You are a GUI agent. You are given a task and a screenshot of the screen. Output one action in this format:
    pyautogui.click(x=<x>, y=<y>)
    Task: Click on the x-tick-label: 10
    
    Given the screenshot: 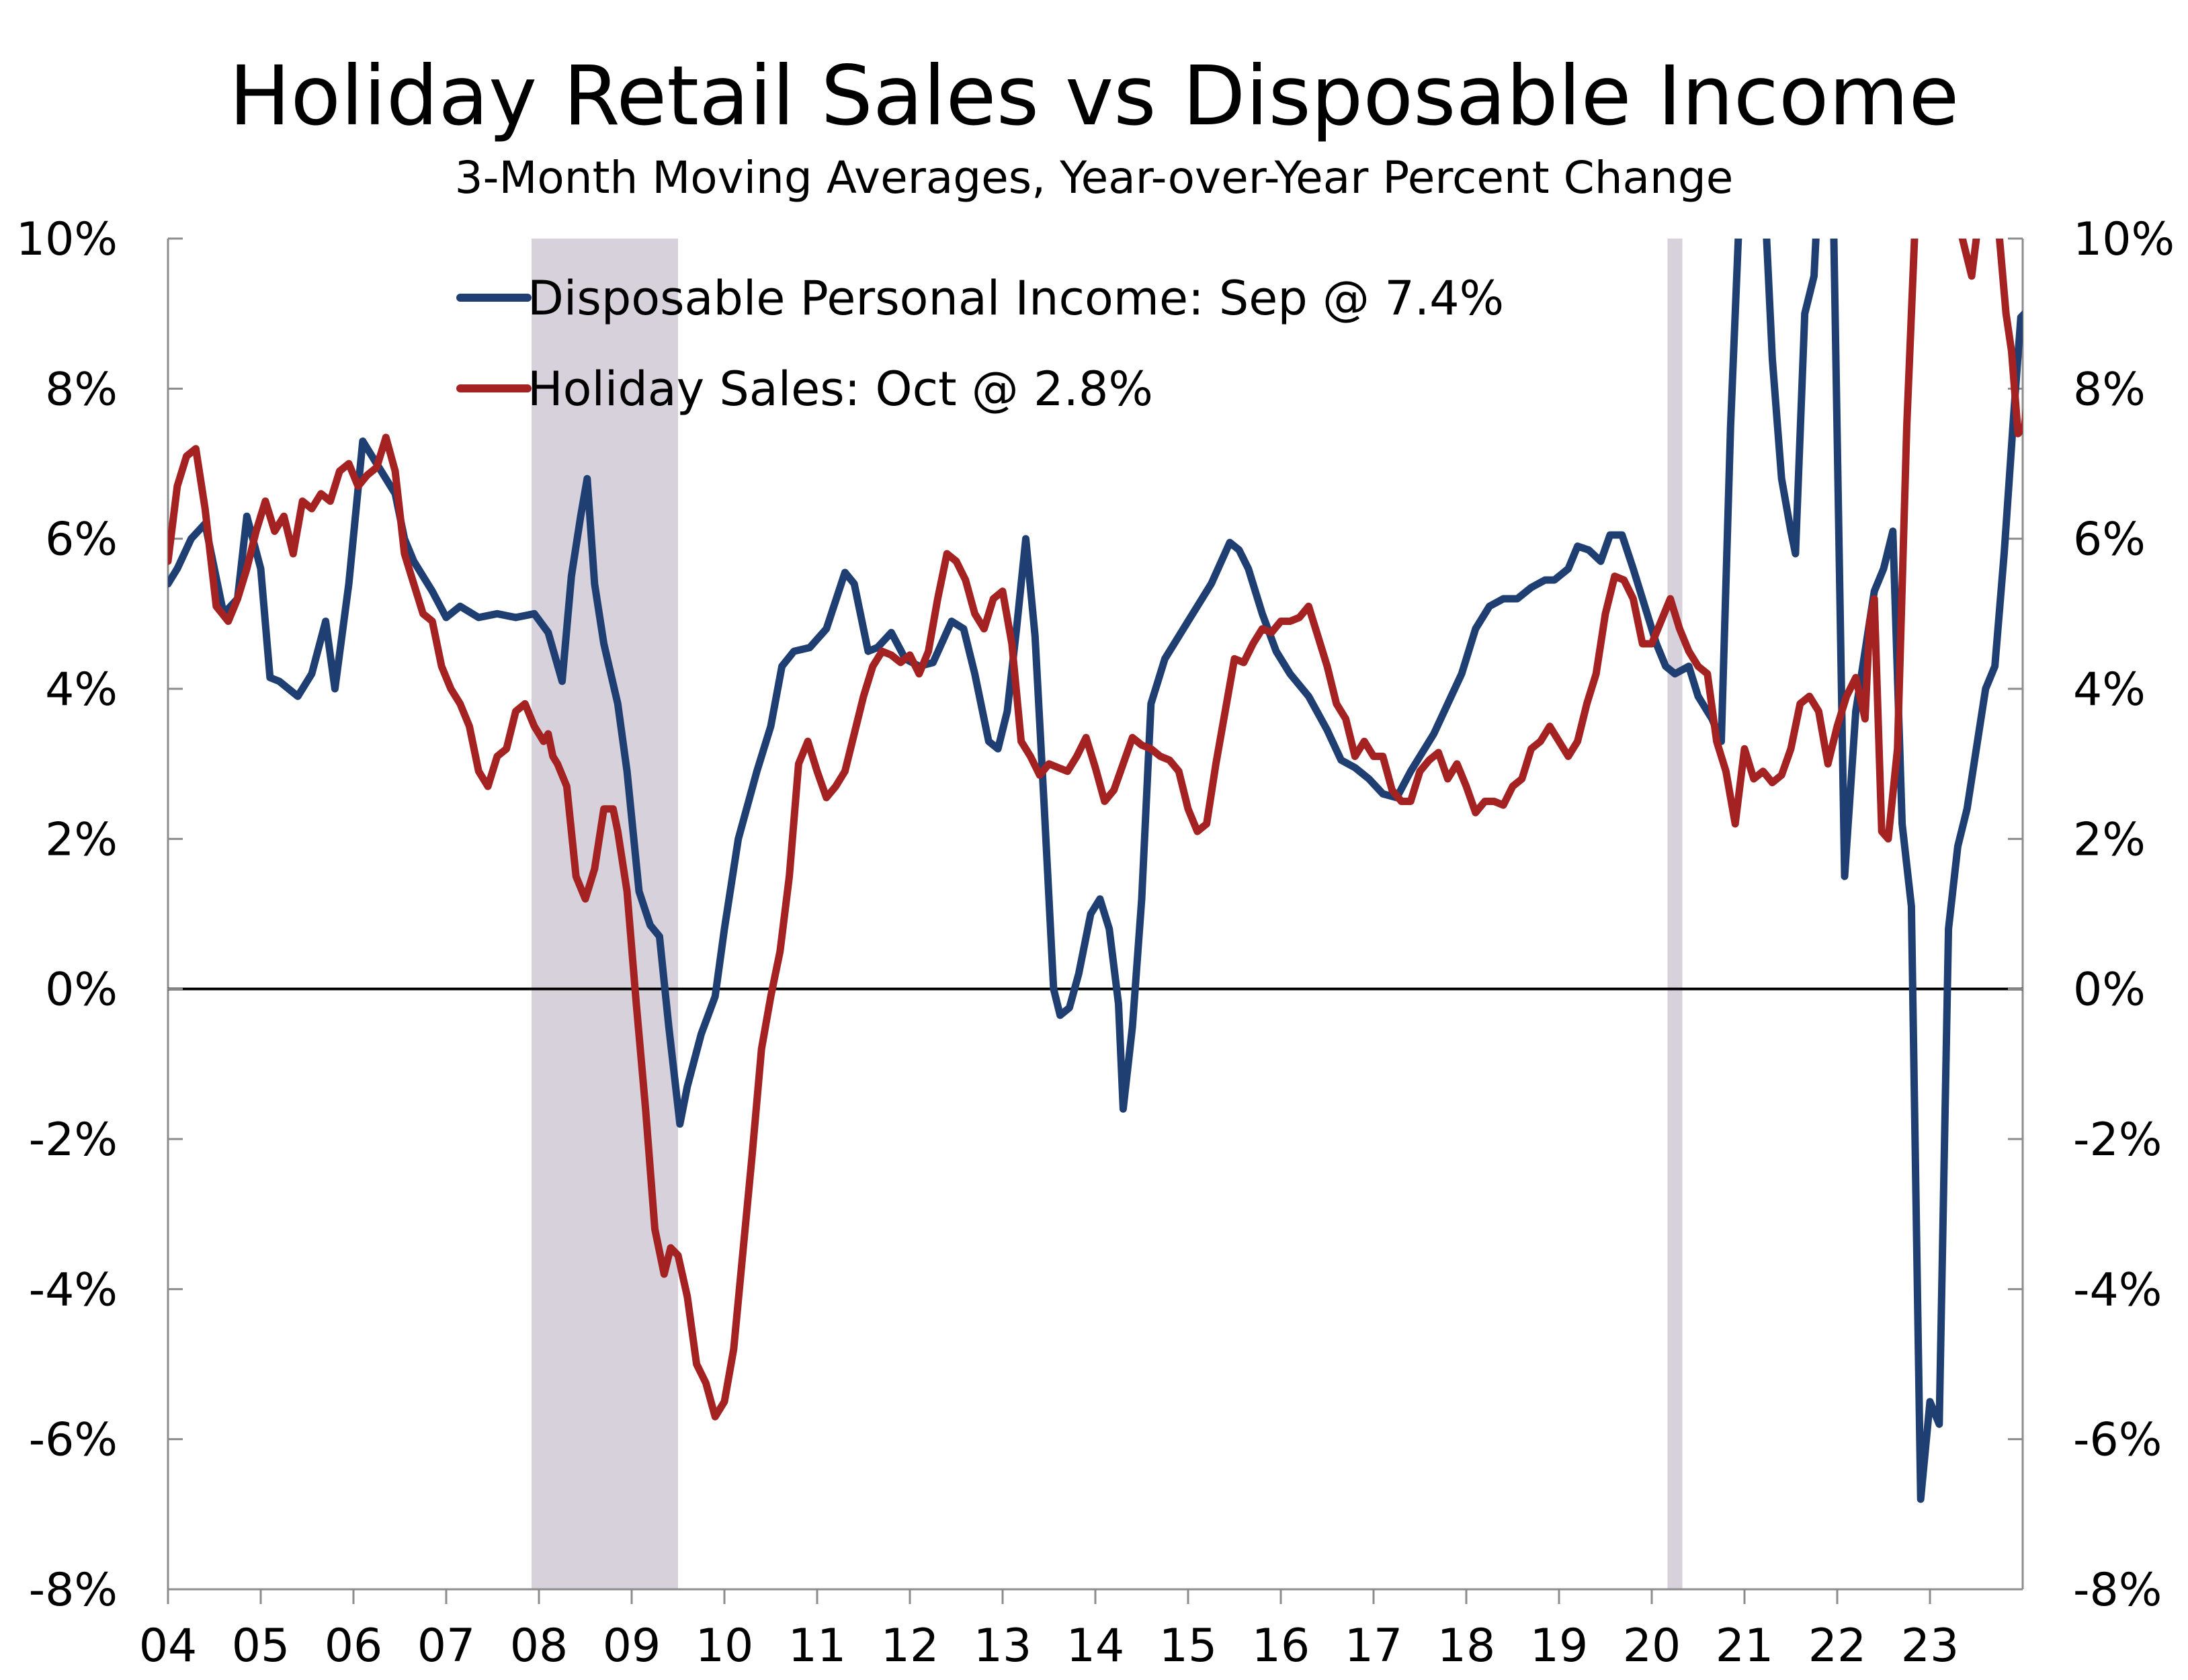 What is the action you would take?
    pyautogui.click(x=725, y=1647)
    